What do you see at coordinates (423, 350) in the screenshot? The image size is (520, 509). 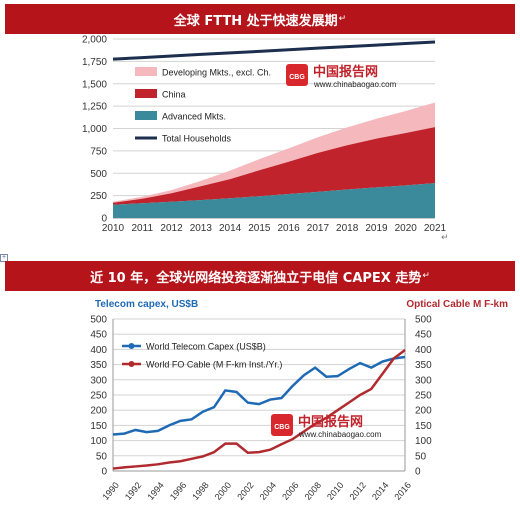 I see `y-right-tick-label: 400` at bounding box center [423, 350].